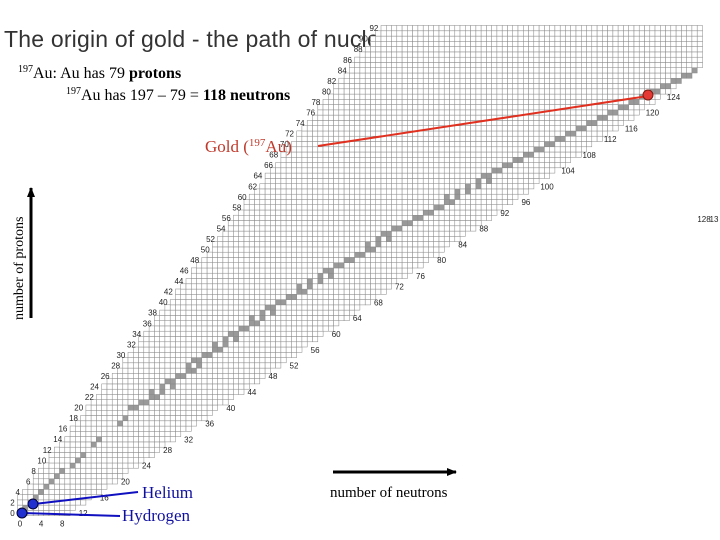 This screenshot has width=720, height=540. I want to click on proton-tick-label: 18, so click(73, 418).